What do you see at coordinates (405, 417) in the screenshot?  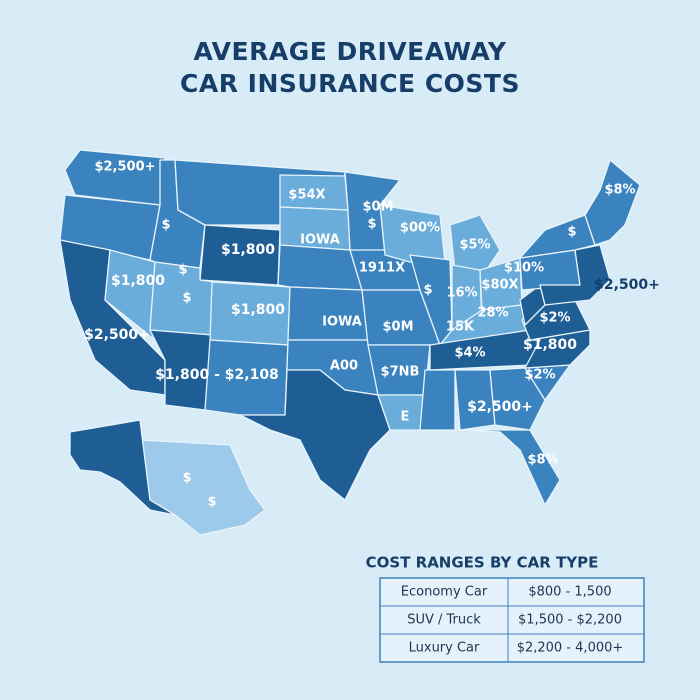 I see `map-label: E` at bounding box center [405, 417].